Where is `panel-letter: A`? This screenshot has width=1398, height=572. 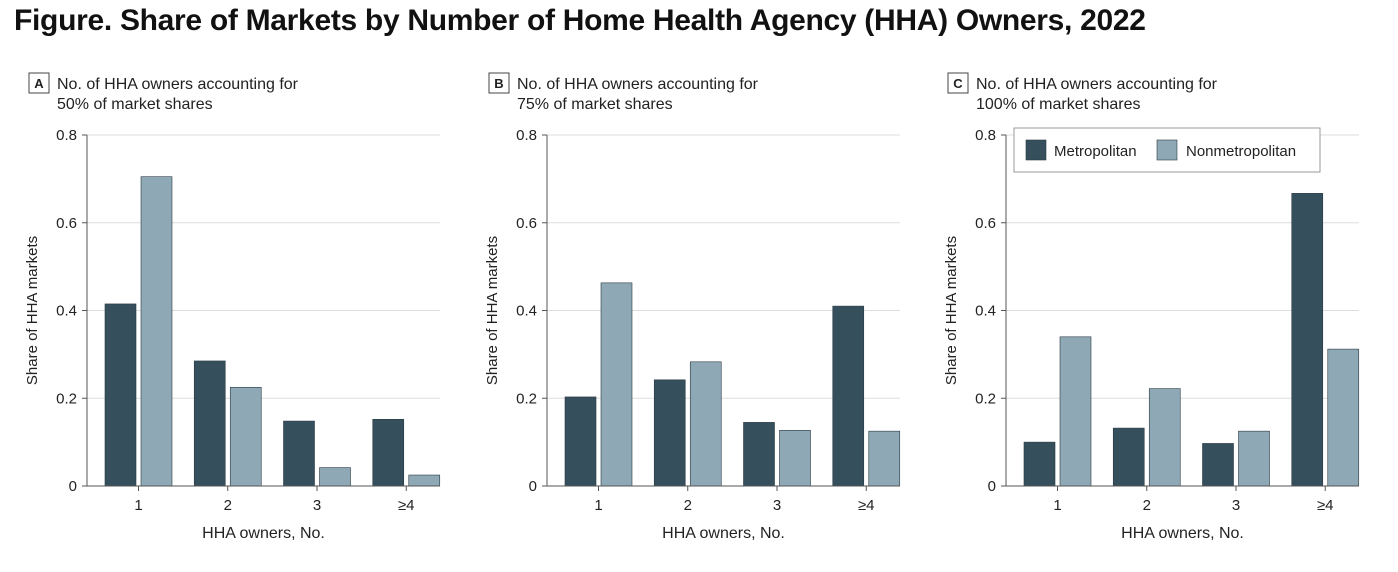 panel-letter: A is located at coordinates (39, 83).